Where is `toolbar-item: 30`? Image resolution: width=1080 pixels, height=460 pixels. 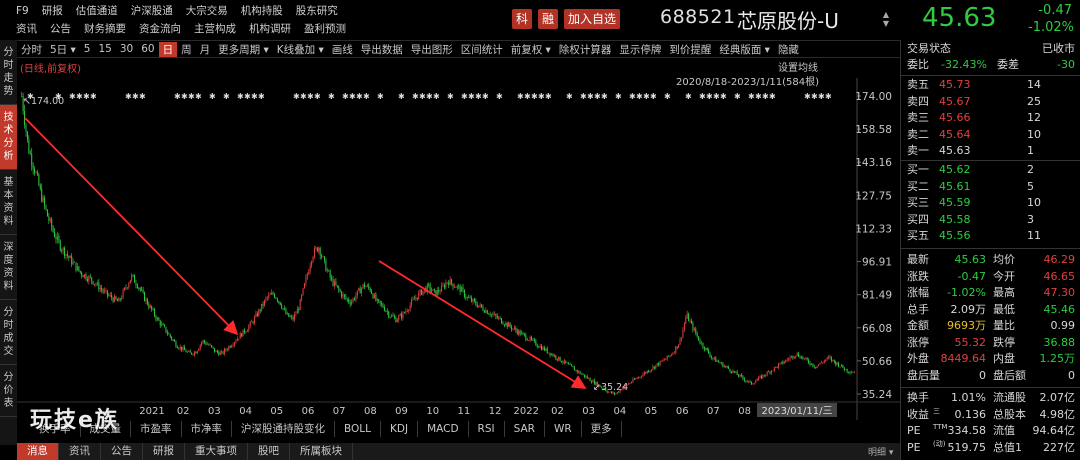
toolbar-item: 30 is located at coordinates (126, 49).